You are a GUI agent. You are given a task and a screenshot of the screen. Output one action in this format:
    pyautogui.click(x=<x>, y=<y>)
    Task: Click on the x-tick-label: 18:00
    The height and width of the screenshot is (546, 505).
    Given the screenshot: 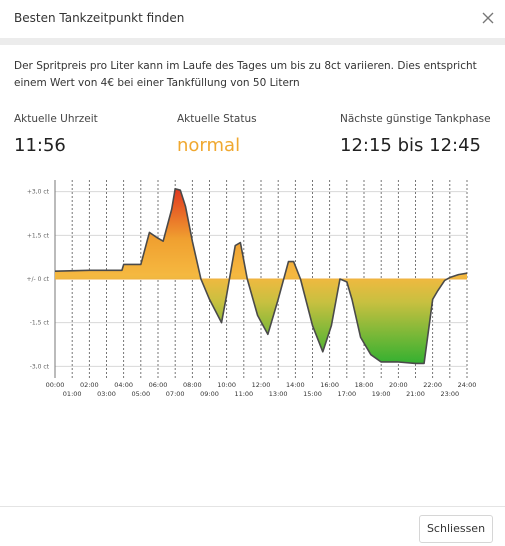 What is the action you would take?
    pyautogui.click(x=364, y=385)
    